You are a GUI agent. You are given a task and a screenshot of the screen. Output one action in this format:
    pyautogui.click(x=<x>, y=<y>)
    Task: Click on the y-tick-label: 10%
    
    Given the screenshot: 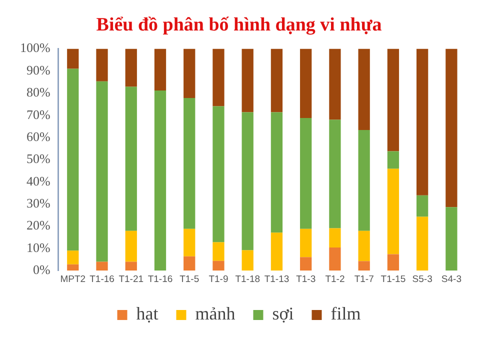 What is the action you would take?
    pyautogui.click(x=38, y=247)
    